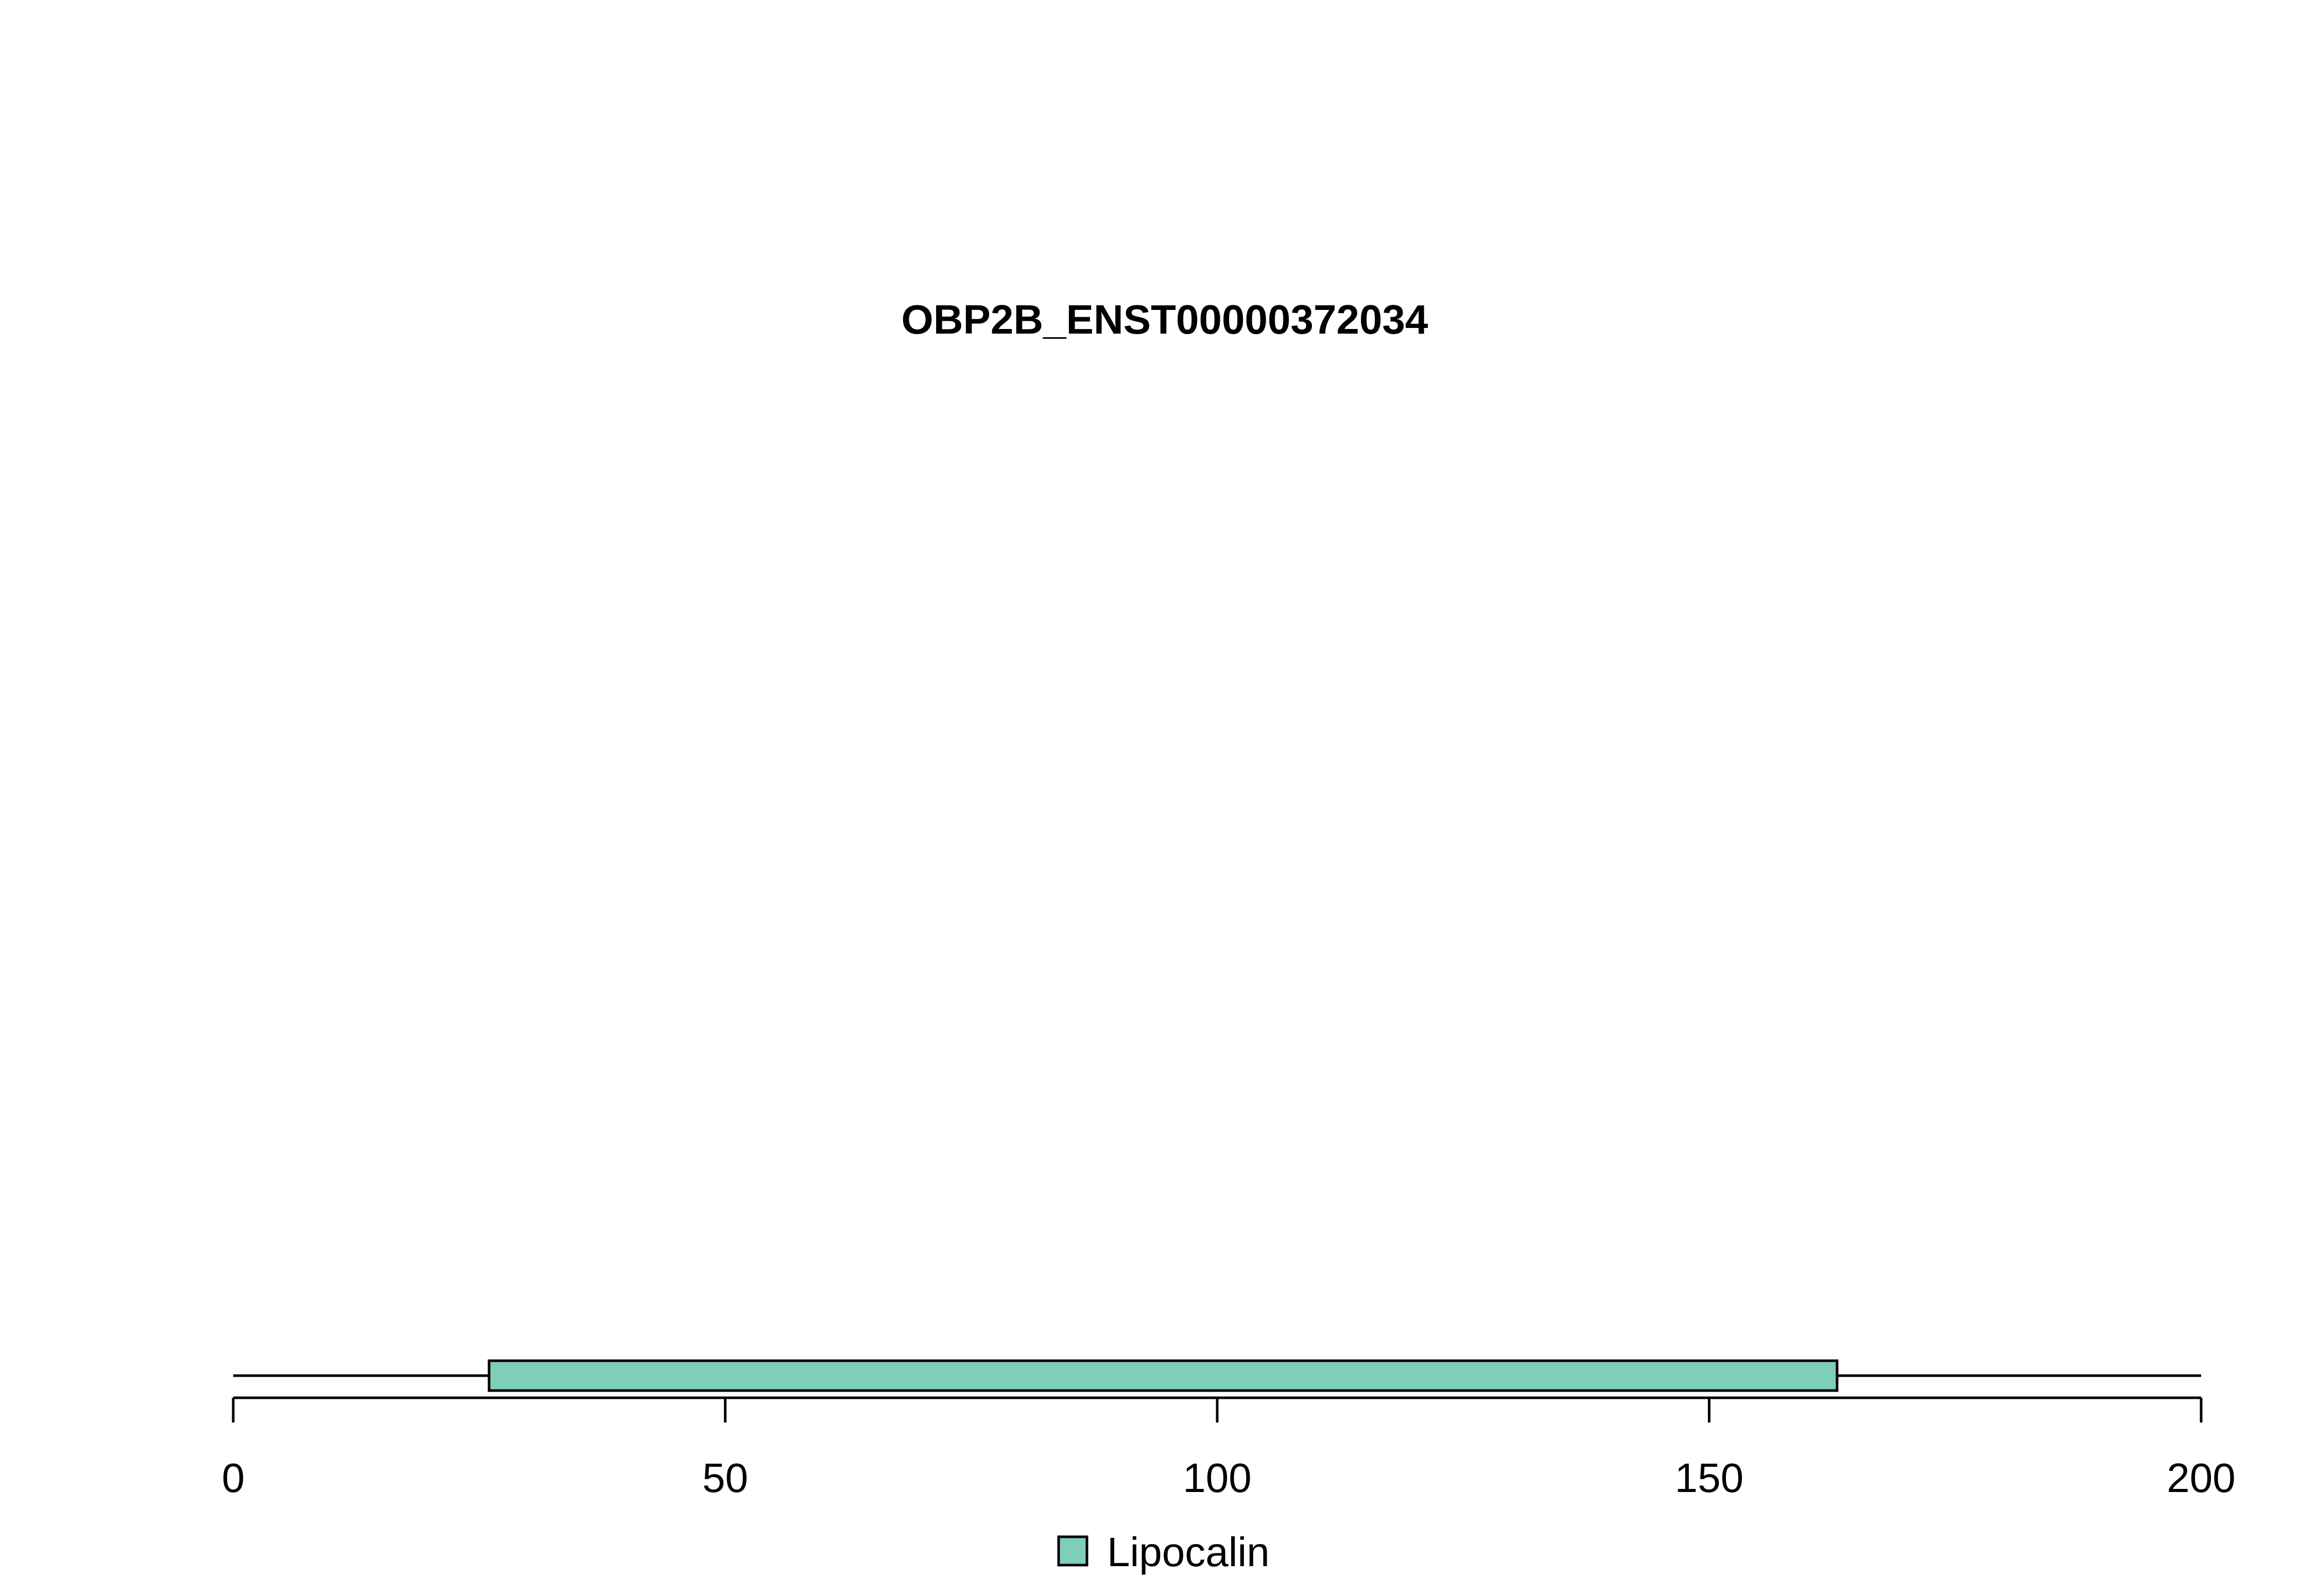 The height and width of the screenshot is (1596, 2317). Describe the element at coordinates (1709, 1478) in the screenshot. I see `x-tick-label: 150` at that location.